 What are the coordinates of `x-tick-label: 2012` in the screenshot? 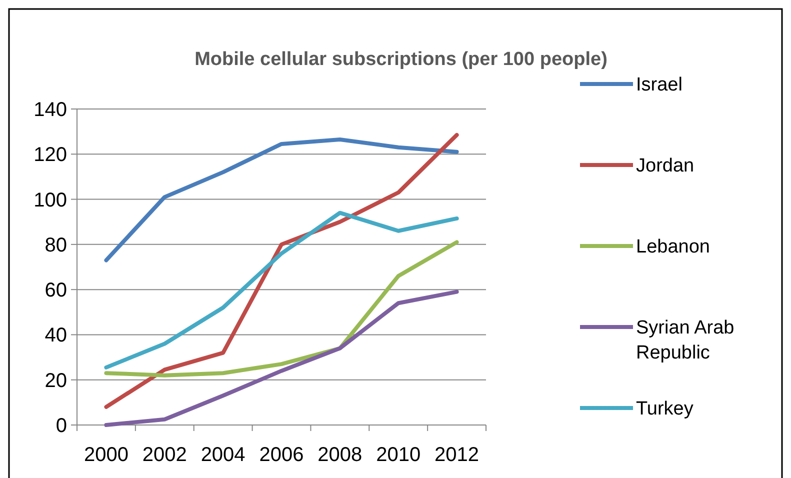 It's located at (457, 455).